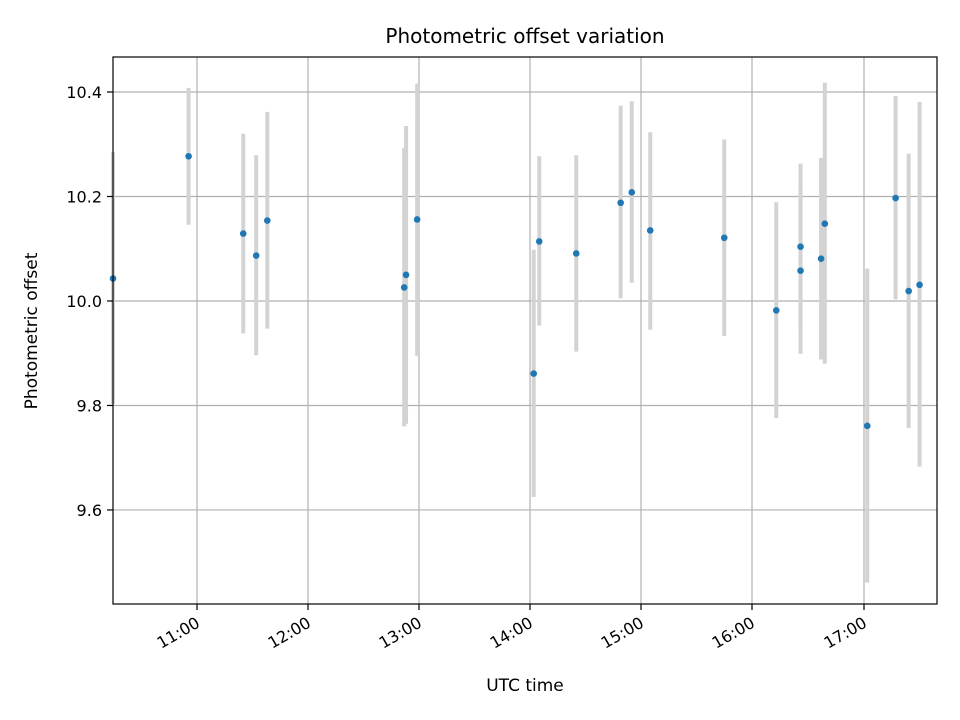 The image size is (960, 720). I want to click on y-tick-label: 10.0, so click(84, 301).